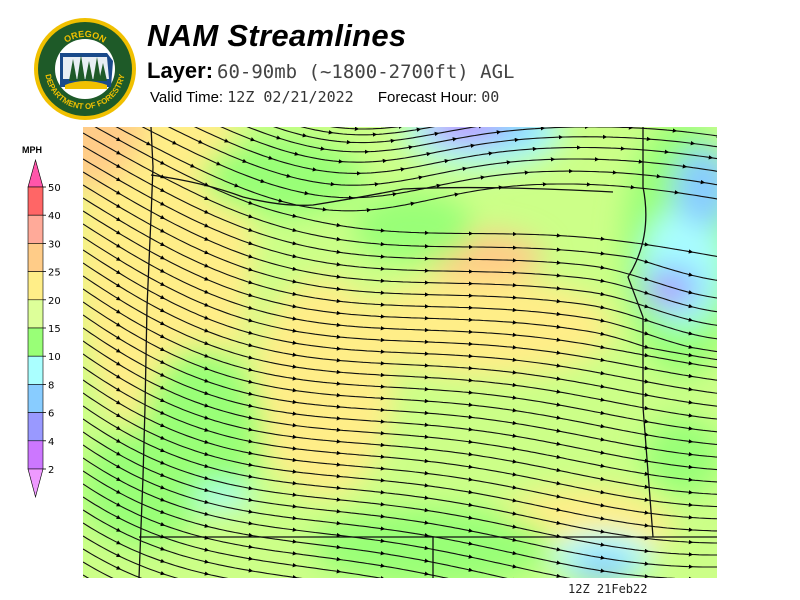 This screenshot has height=600, width=800. What do you see at coordinates (54, 301) in the screenshot?
I see `colorbar-label: 20` at bounding box center [54, 301].